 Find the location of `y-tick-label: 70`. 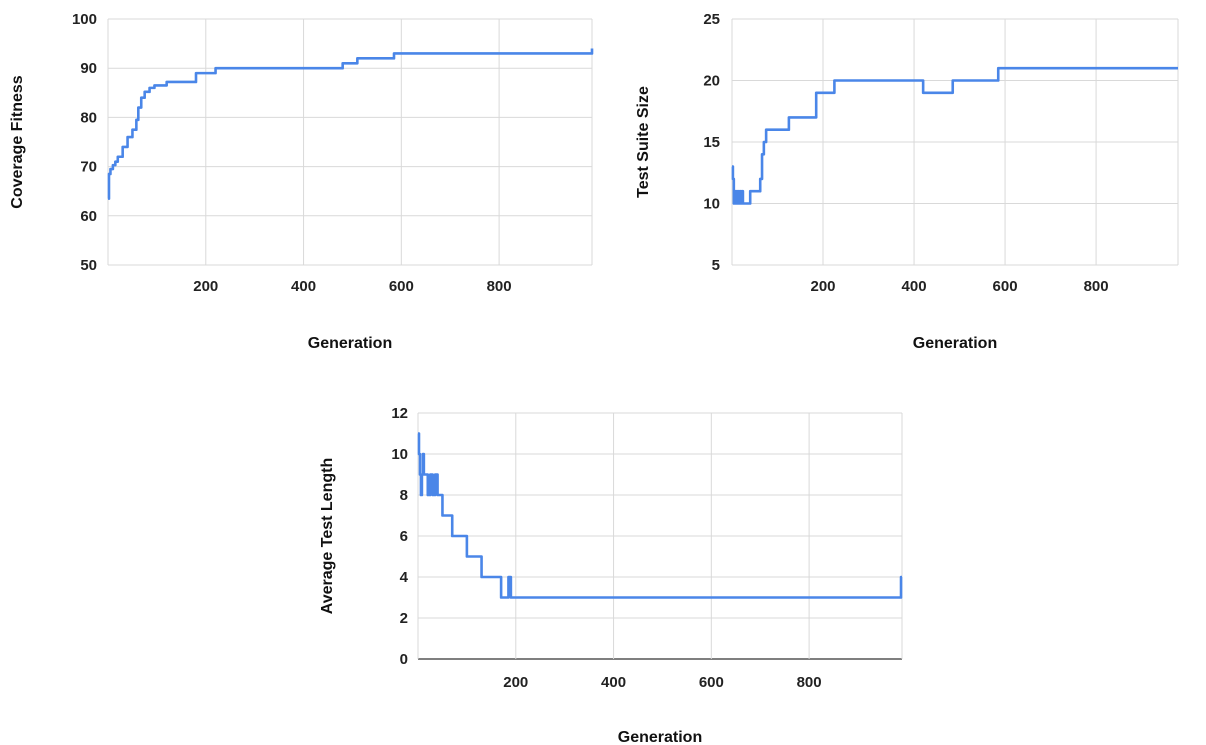

y-tick-label: 70 is located at coordinates (88, 167).